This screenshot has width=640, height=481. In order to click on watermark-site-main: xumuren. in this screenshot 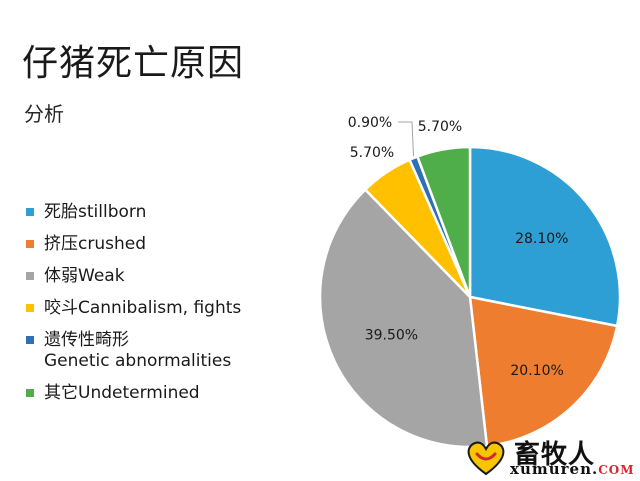, I will do `click(554, 469)`.